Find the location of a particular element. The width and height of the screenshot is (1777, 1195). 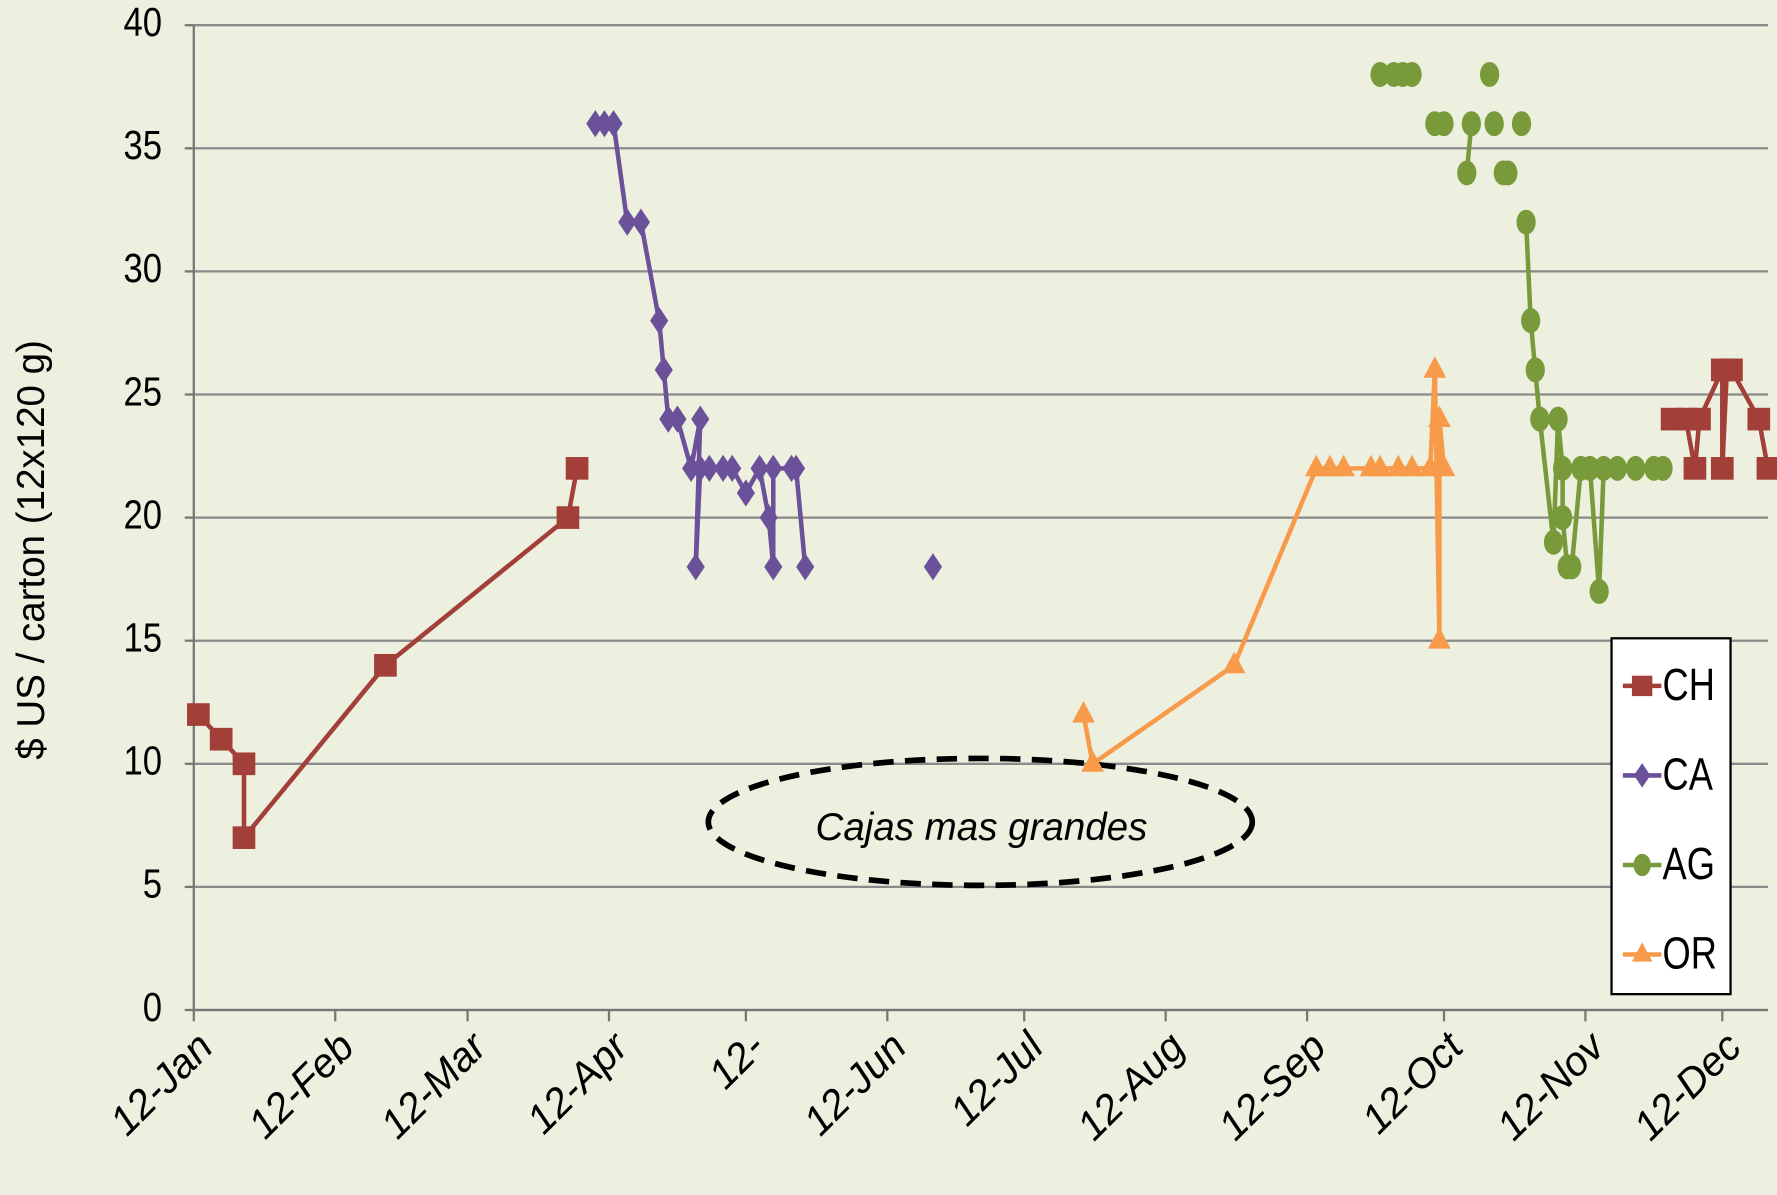

y-tick-label: 40 is located at coordinates (142, 22).